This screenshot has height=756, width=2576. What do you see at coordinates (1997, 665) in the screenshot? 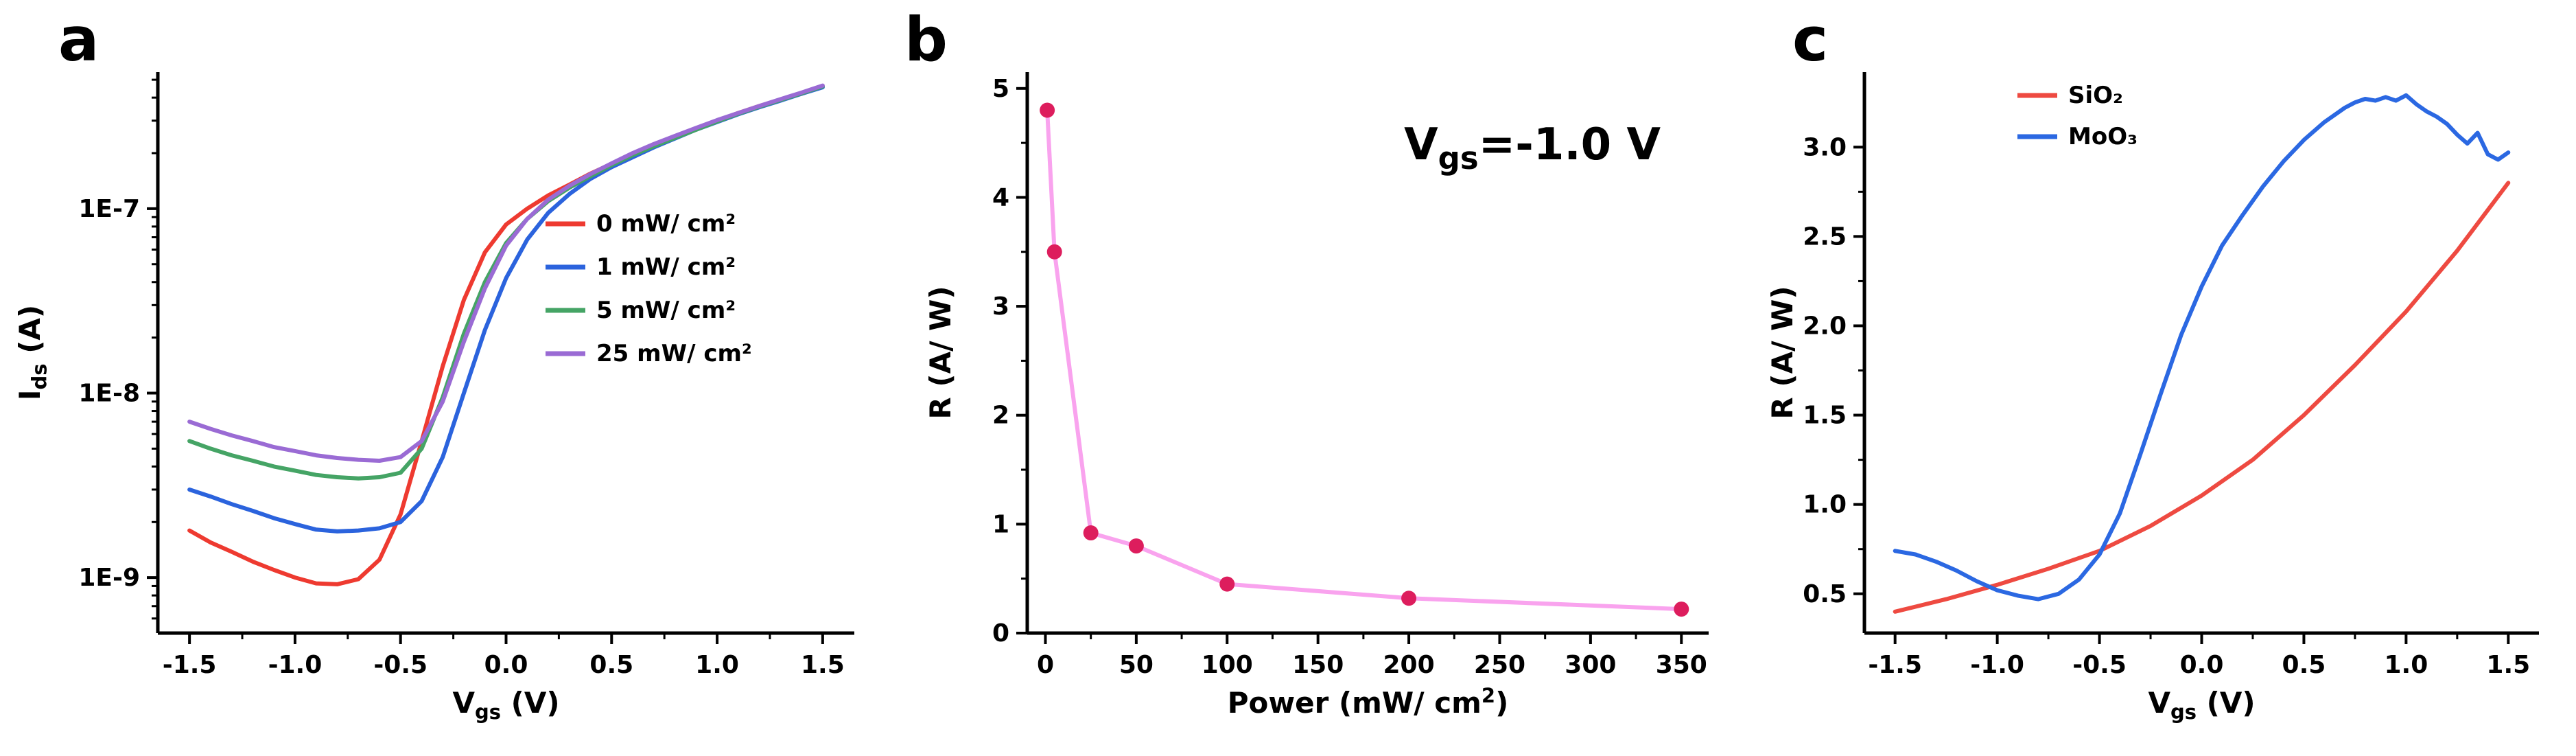
I see `c-x-tick-label: -1.0` at bounding box center [1997, 665].